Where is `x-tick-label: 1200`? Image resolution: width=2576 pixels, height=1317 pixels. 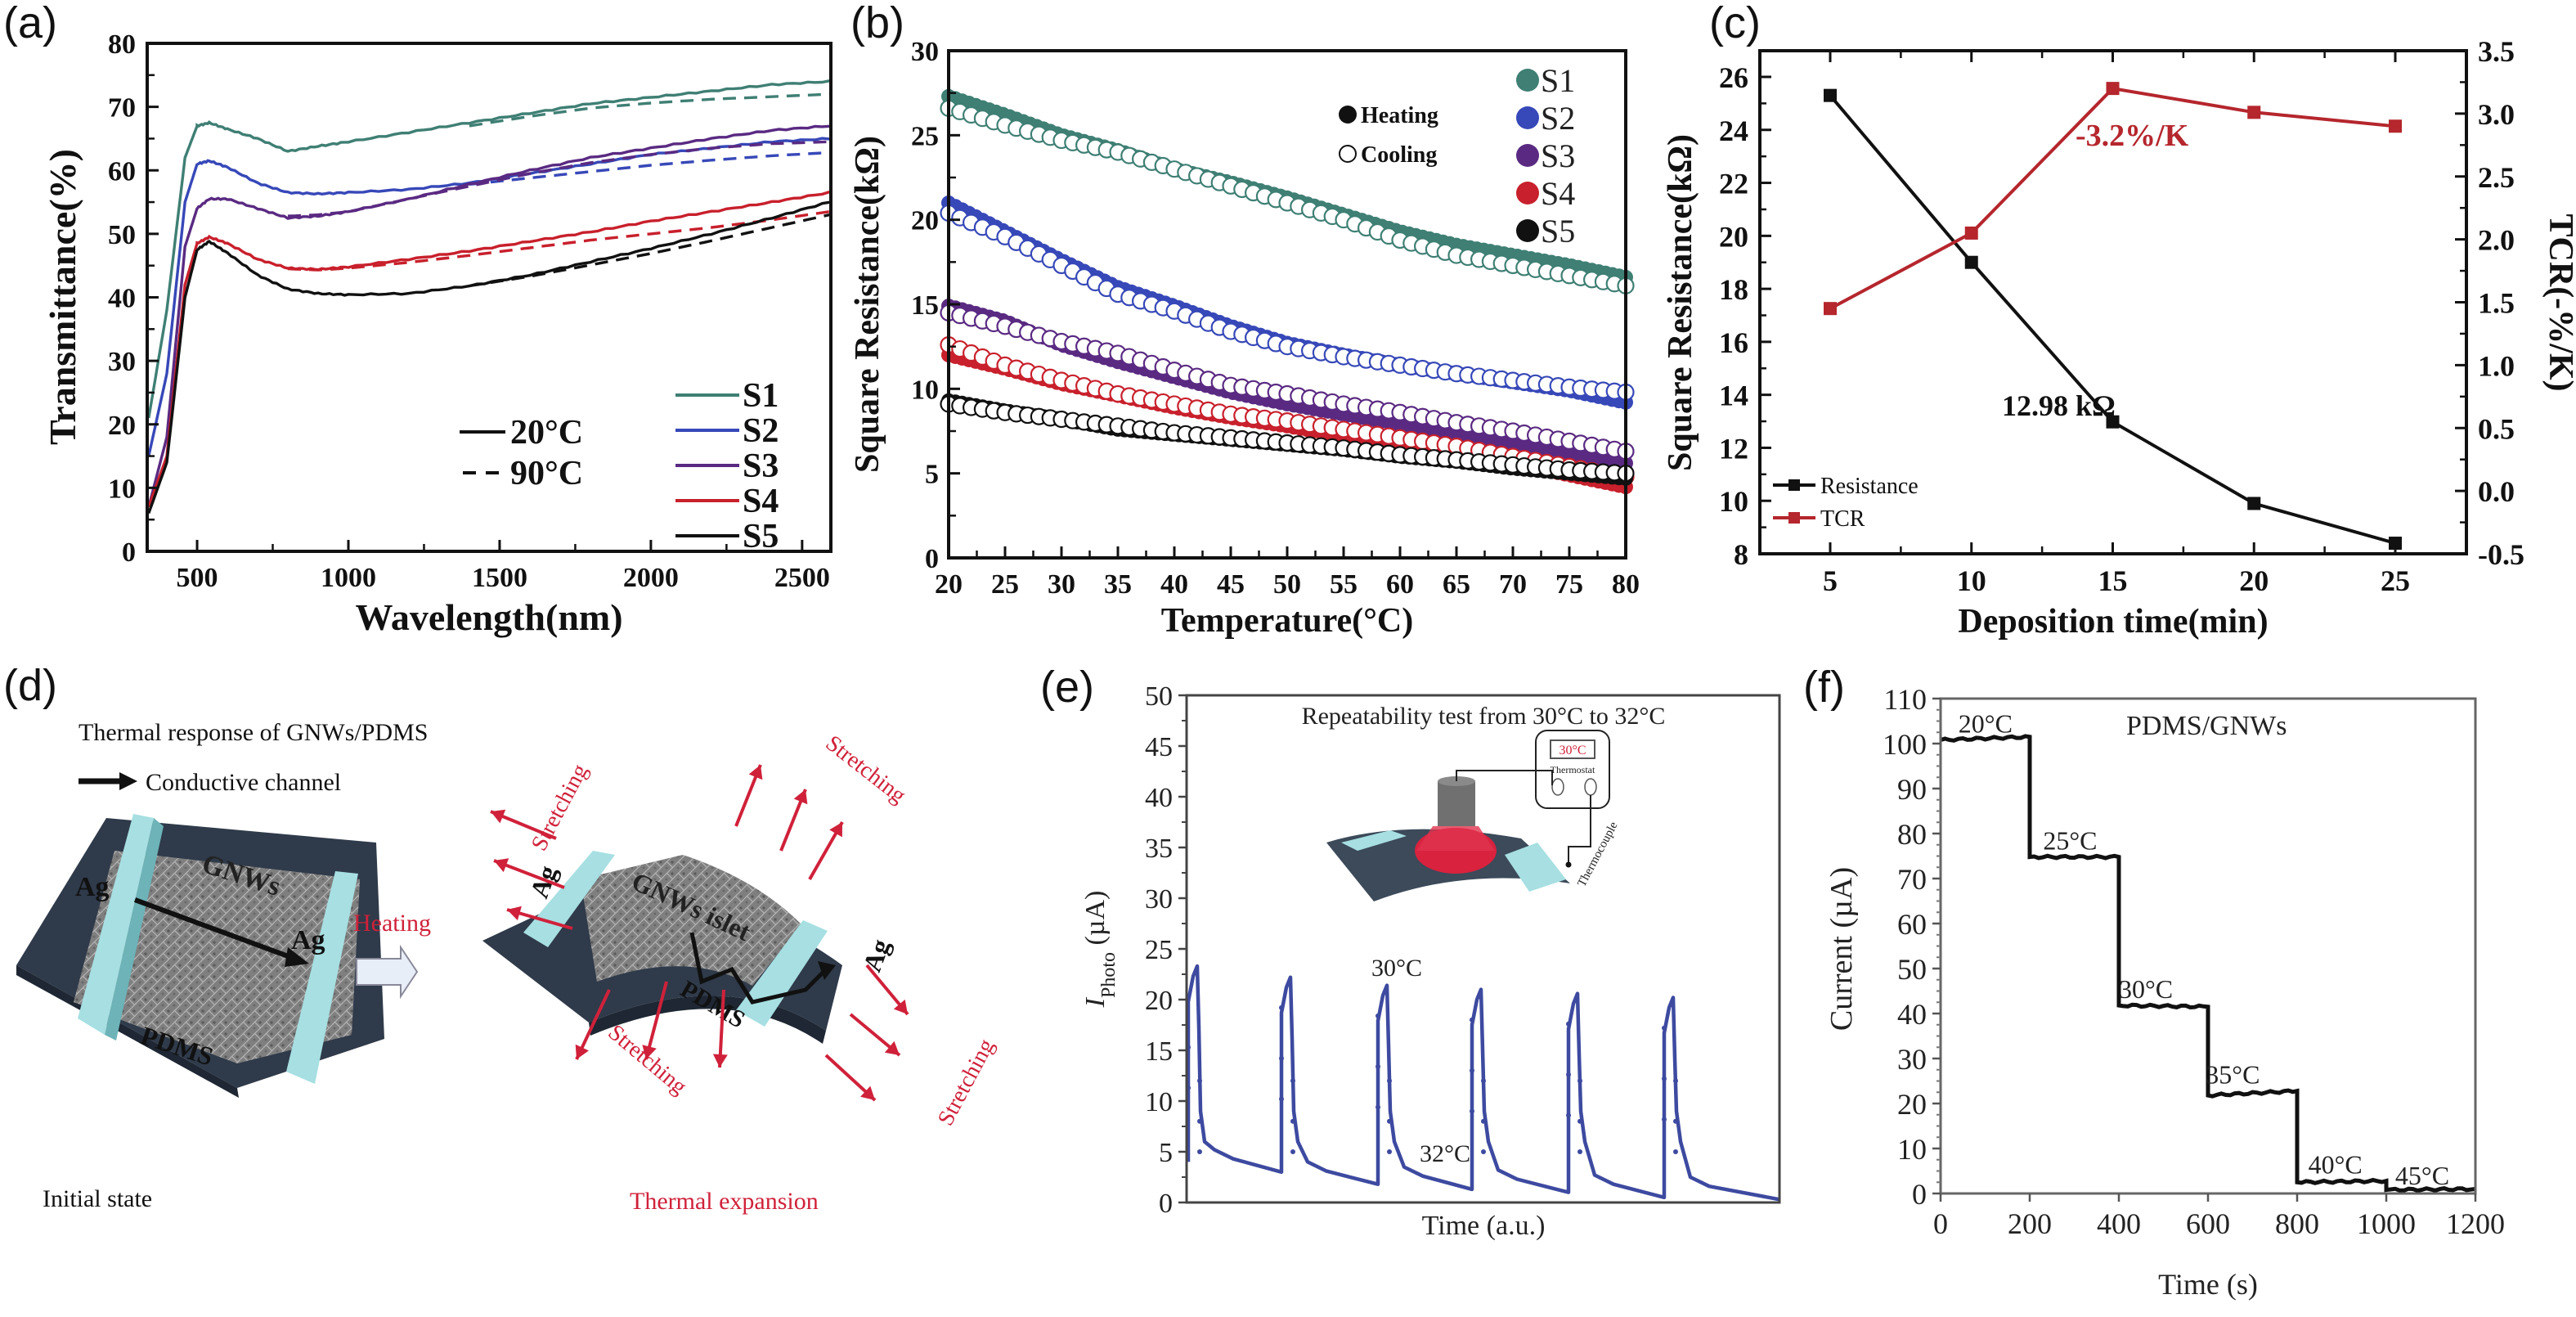
x-tick-label: 1200 is located at coordinates (2475, 1223).